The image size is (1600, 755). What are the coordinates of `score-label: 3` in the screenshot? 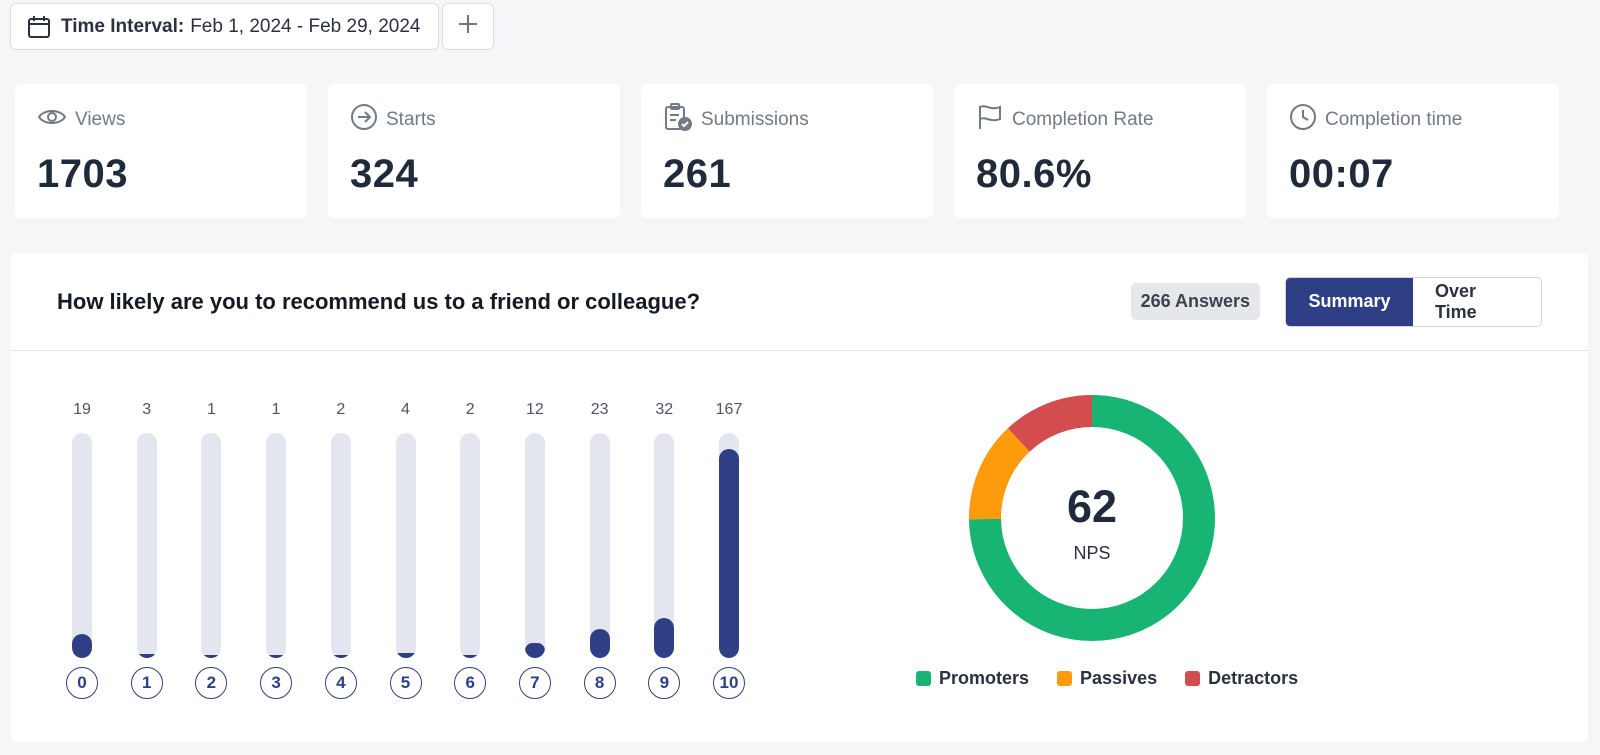 It's located at (276, 683).